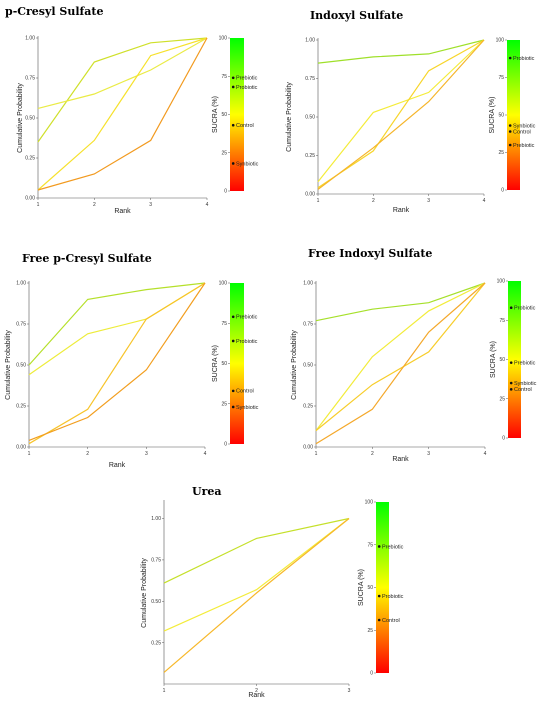 Image resolution: width=550 pixels, height=705 pixels. Describe the element at coordinates (356, 15) in the screenshot. I see `chart-title: Indoxyl Sulfate` at that location.